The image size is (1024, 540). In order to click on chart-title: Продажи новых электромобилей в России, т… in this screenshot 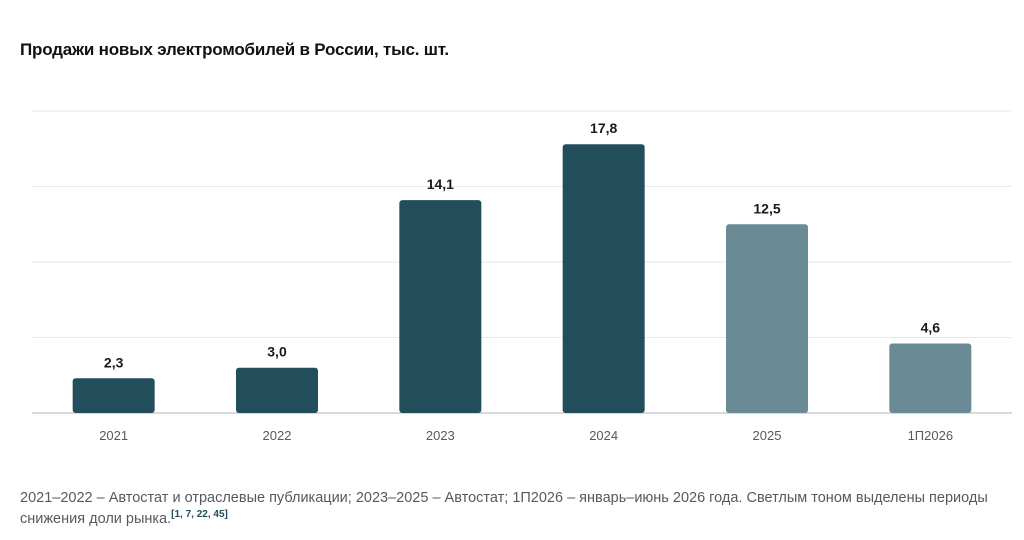, I will do `click(234, 49)`.